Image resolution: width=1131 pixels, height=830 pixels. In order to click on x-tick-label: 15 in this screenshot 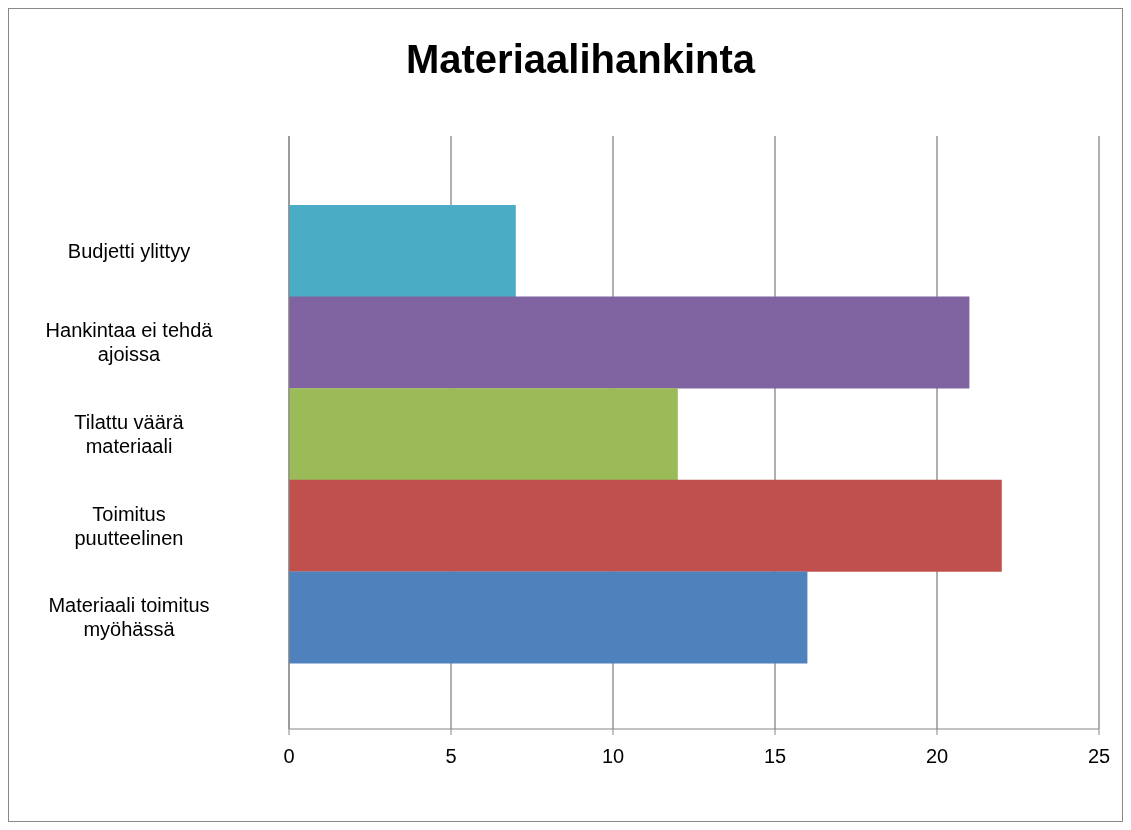, I will do `click(775, 756)`.